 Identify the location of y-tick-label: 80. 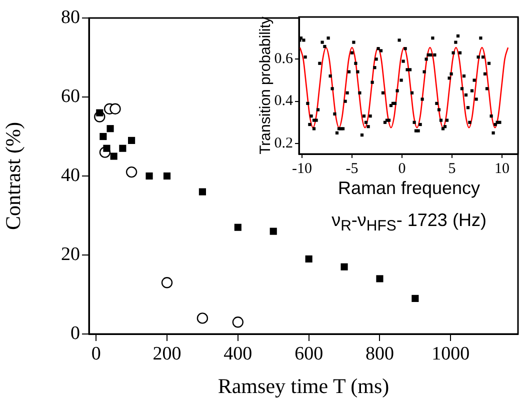
(70, 17).